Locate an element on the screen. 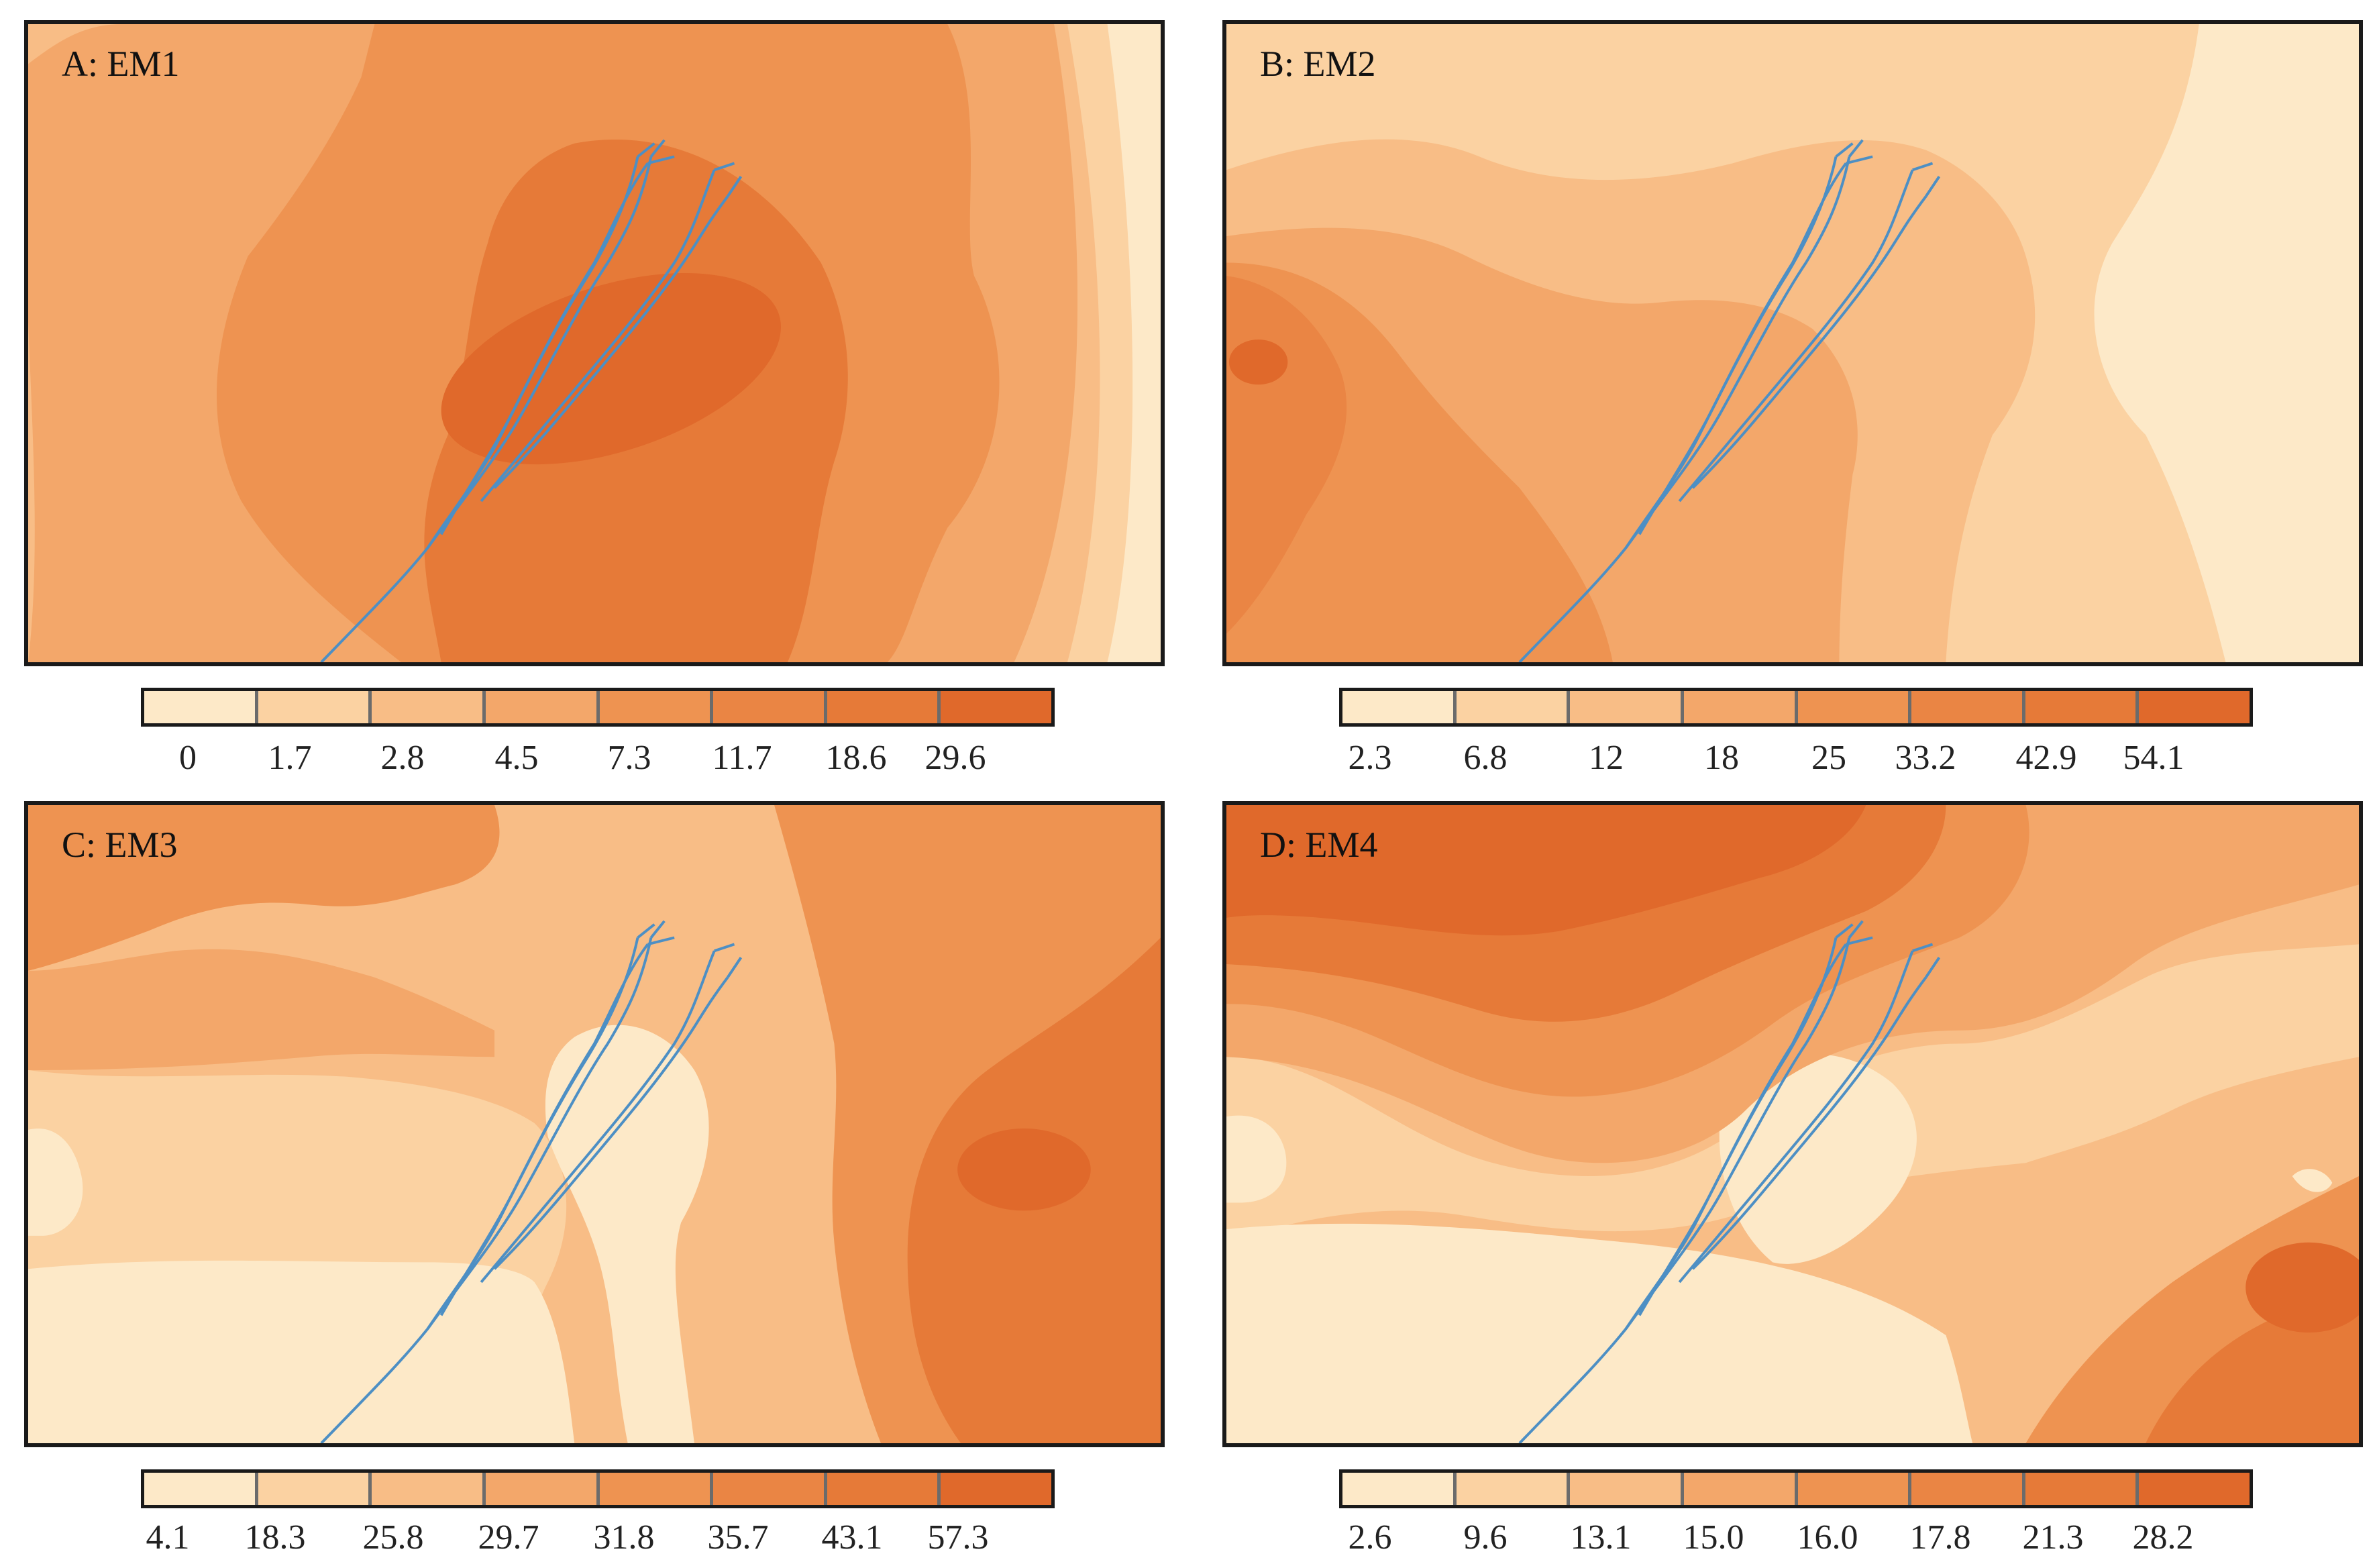 Image resolution: width=2377 pixels, height=1568 pixels. legend-b is located at coordinates (1796, 707).